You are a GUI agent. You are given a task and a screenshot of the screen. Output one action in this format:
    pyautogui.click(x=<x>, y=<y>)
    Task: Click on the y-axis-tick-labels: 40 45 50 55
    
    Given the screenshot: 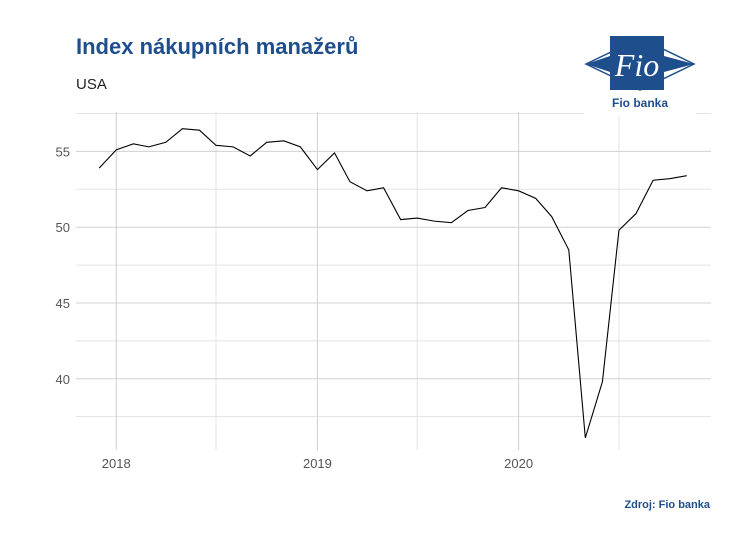 What is the action you would take?
    pyautogui.click(x=63, y=265)
    